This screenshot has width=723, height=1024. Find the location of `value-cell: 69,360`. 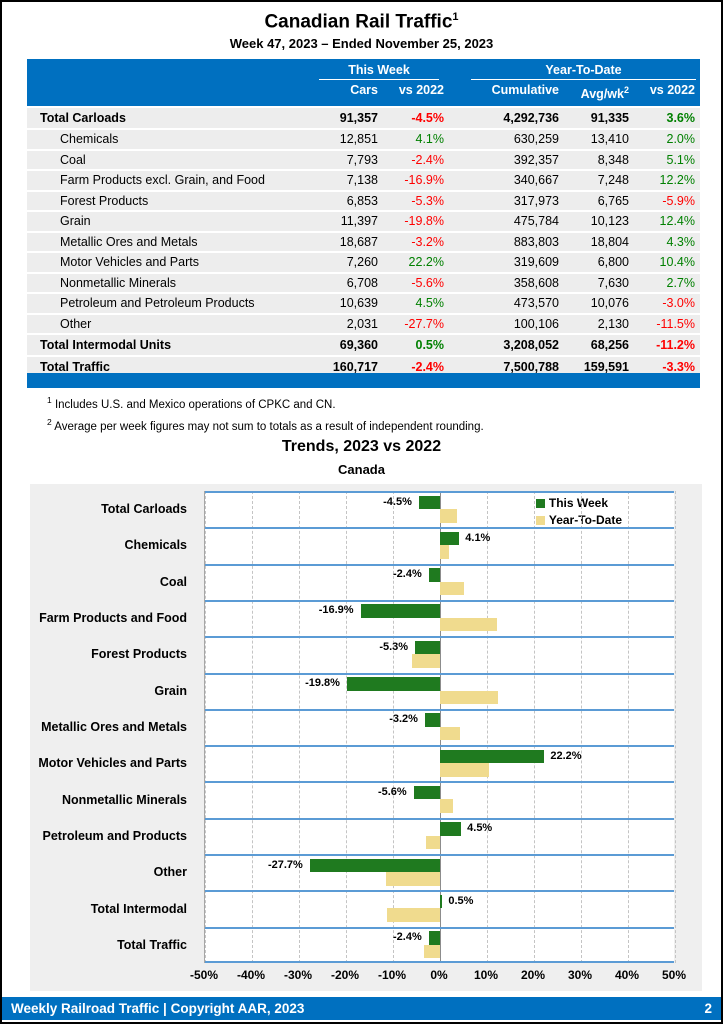

value-cell: 69,360 is located at coordinates (358, 345).